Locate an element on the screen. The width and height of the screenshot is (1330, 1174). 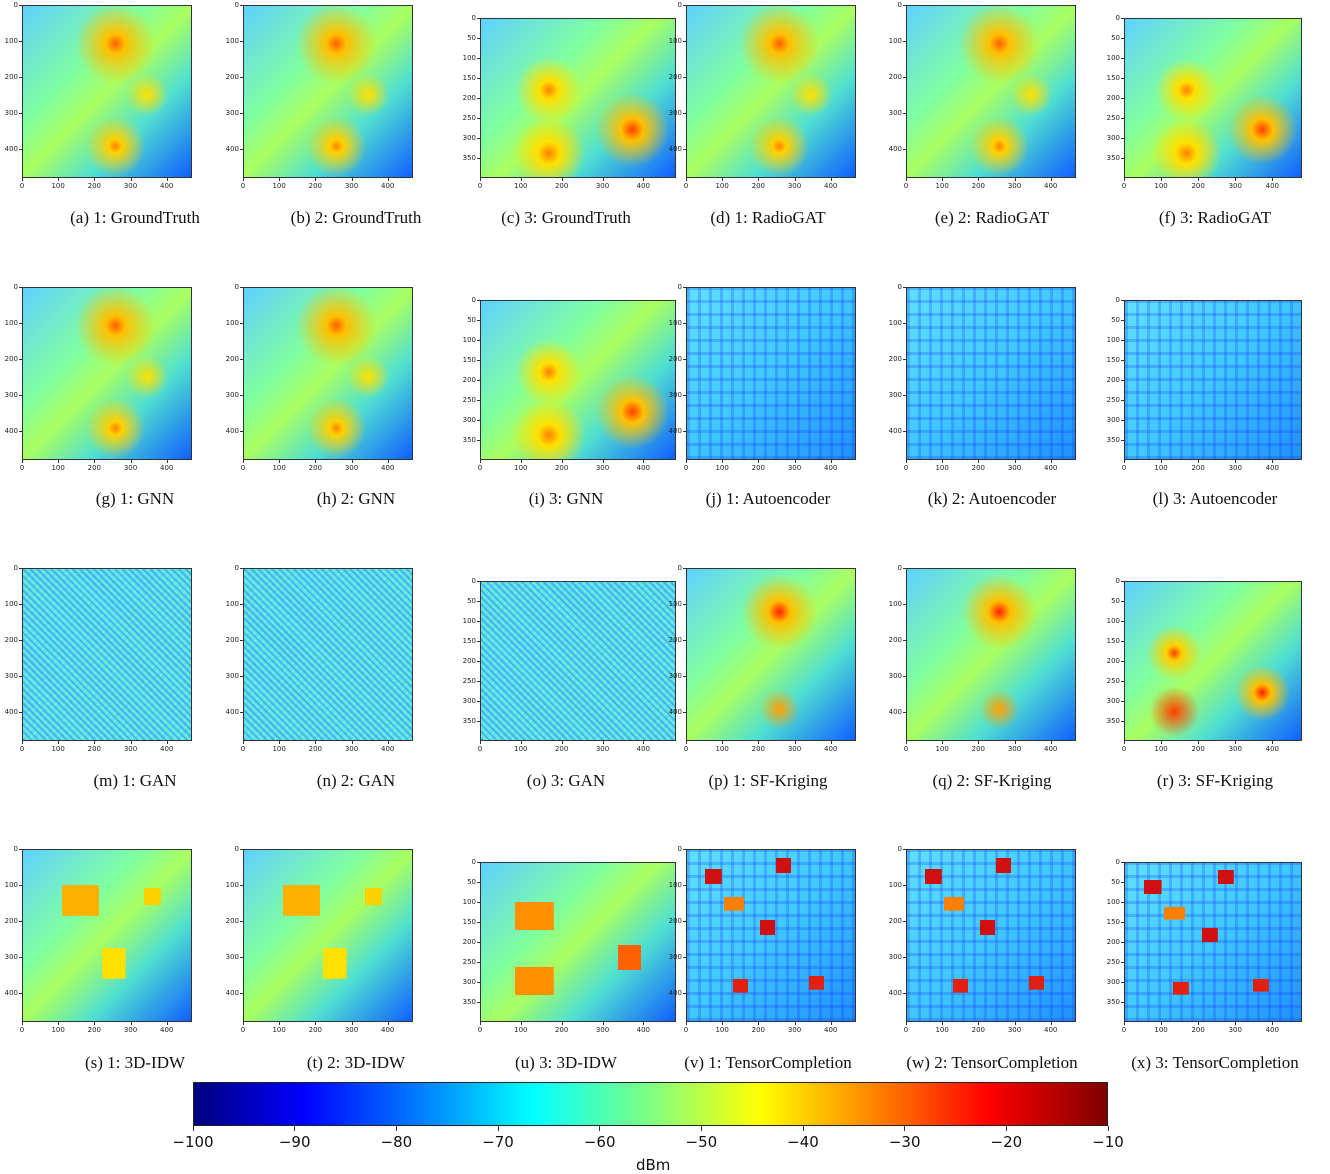
caption: (x) 3: TensorCompletion is located at coordinates (1215, 1062).